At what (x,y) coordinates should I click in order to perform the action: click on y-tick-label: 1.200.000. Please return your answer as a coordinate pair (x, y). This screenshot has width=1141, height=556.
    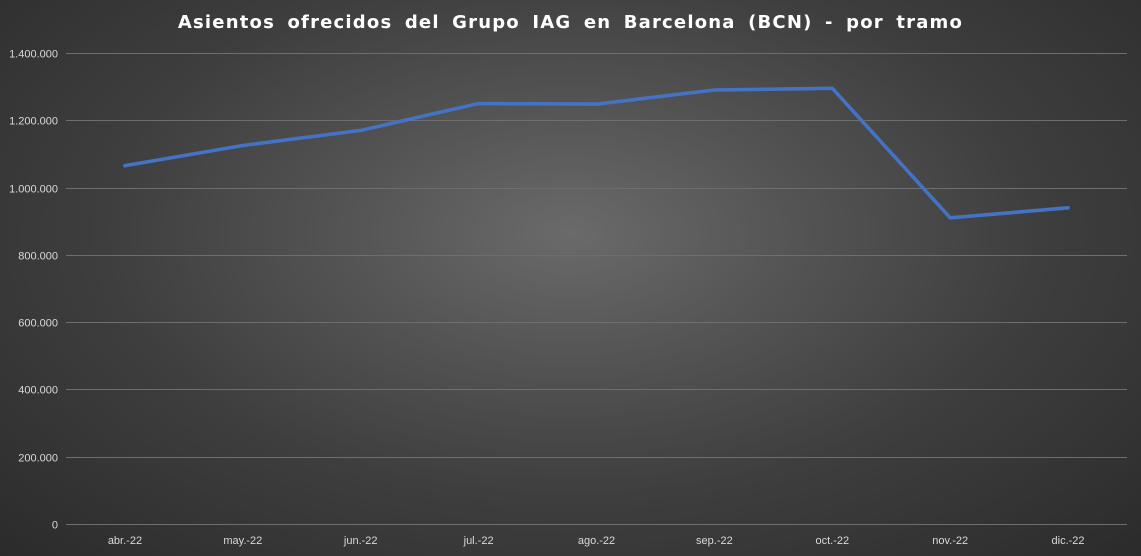
    Looking at the image, I should click on (33, 122).